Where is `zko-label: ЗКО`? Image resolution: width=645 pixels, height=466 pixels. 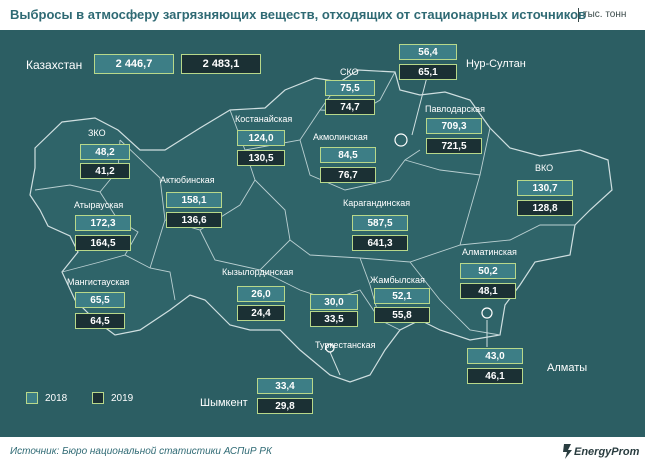
zko-label: ЗКО is located at coordinates (97, 133).